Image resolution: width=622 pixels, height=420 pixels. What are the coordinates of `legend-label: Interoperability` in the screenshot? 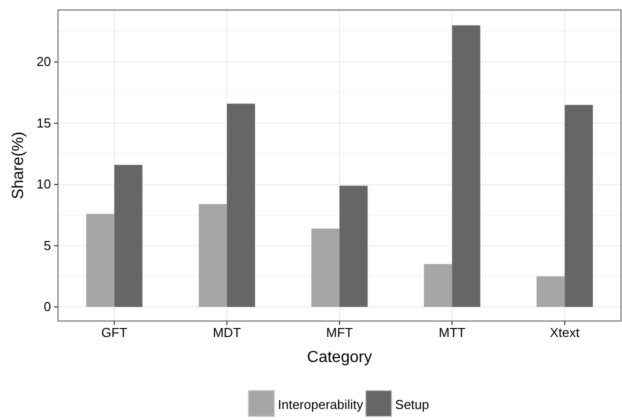 It's located at (321, 404).